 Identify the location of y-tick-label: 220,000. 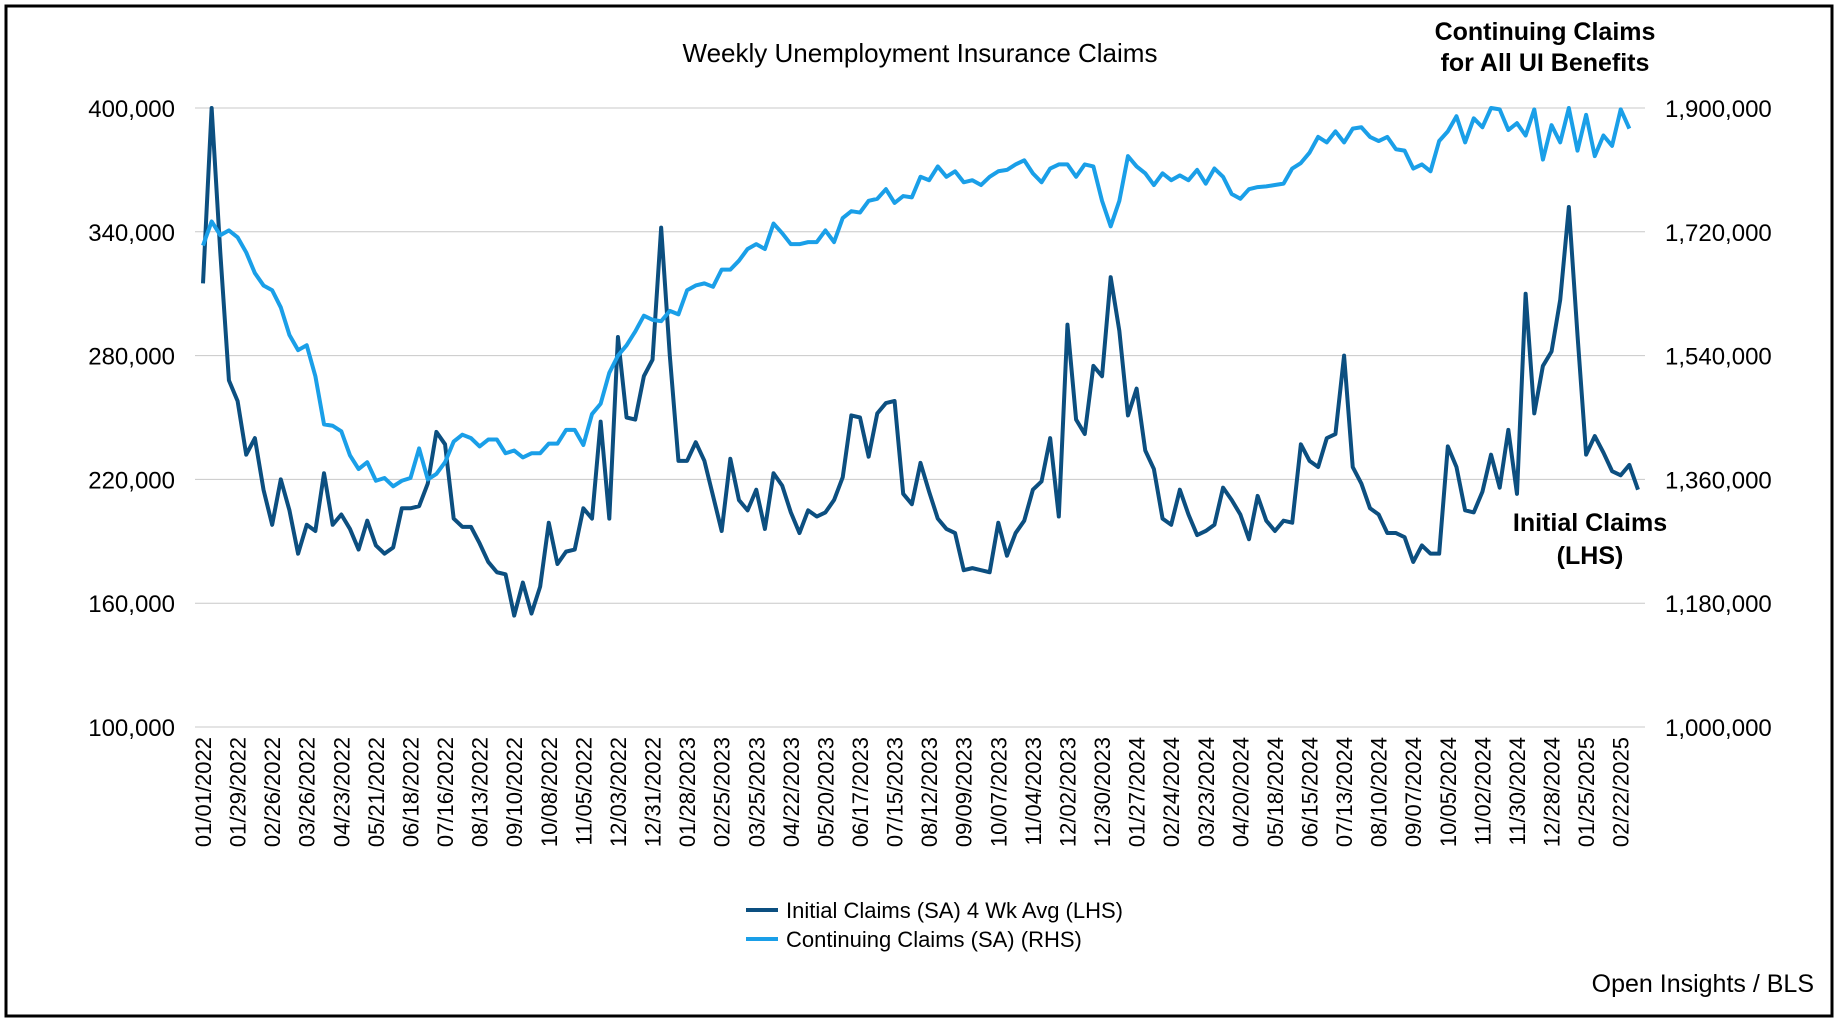
(131, 480).